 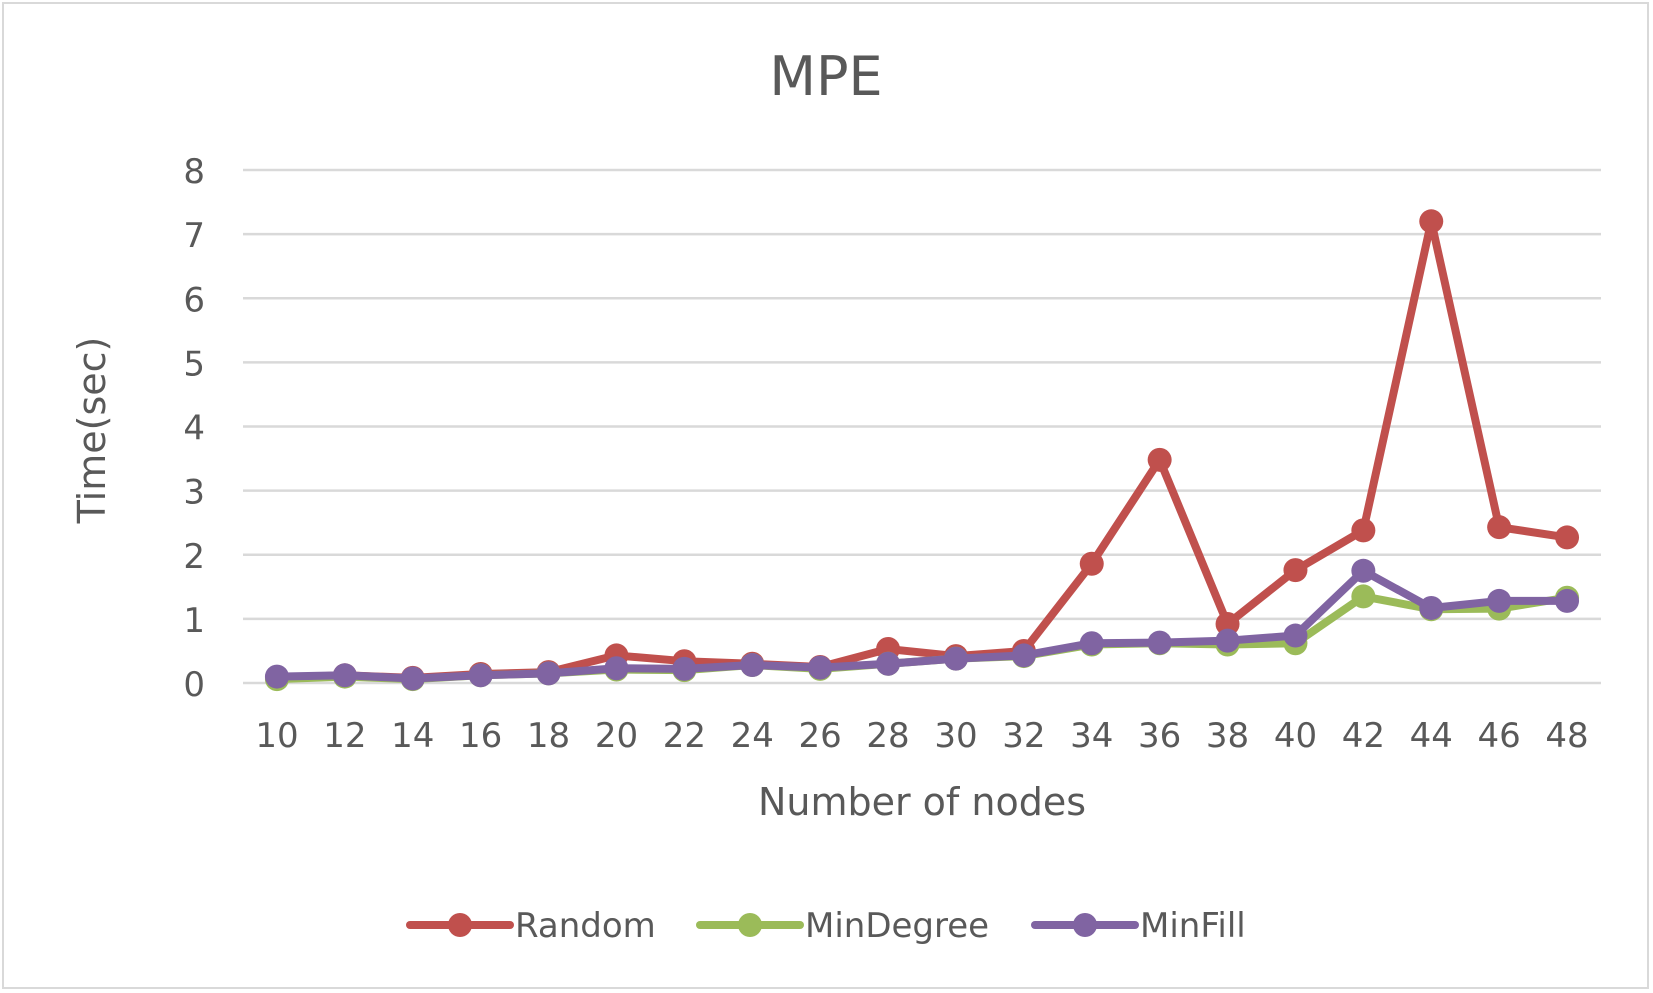 What do you see at coordinates (1363, 736) in the screenshot?
I see `x-tick-label: 42` at bounding box center [1363, 736].